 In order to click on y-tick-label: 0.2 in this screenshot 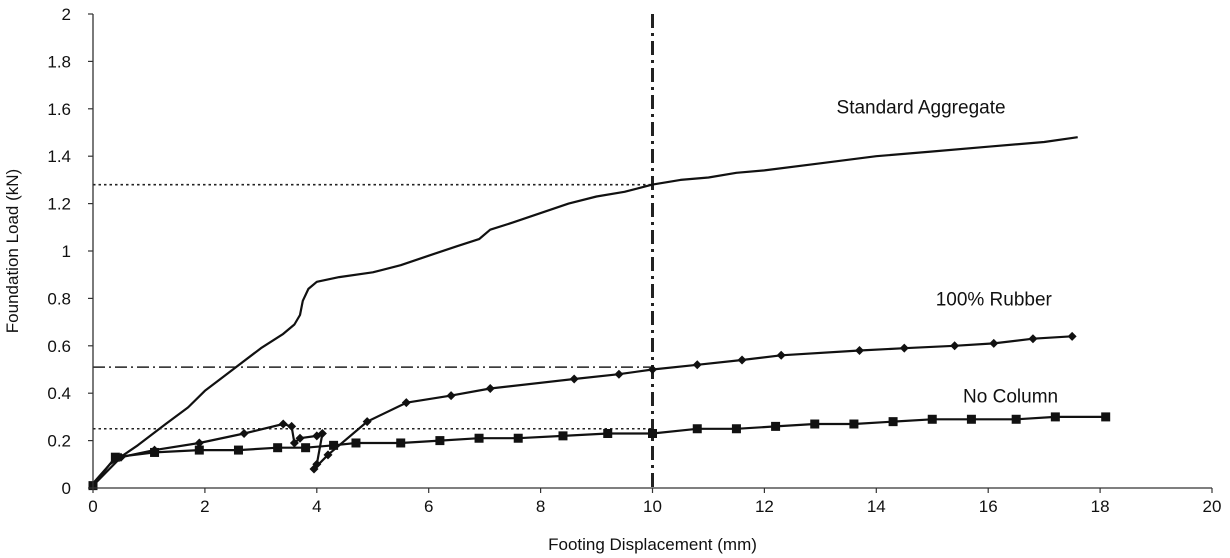, I will do `click(59, 441)`.